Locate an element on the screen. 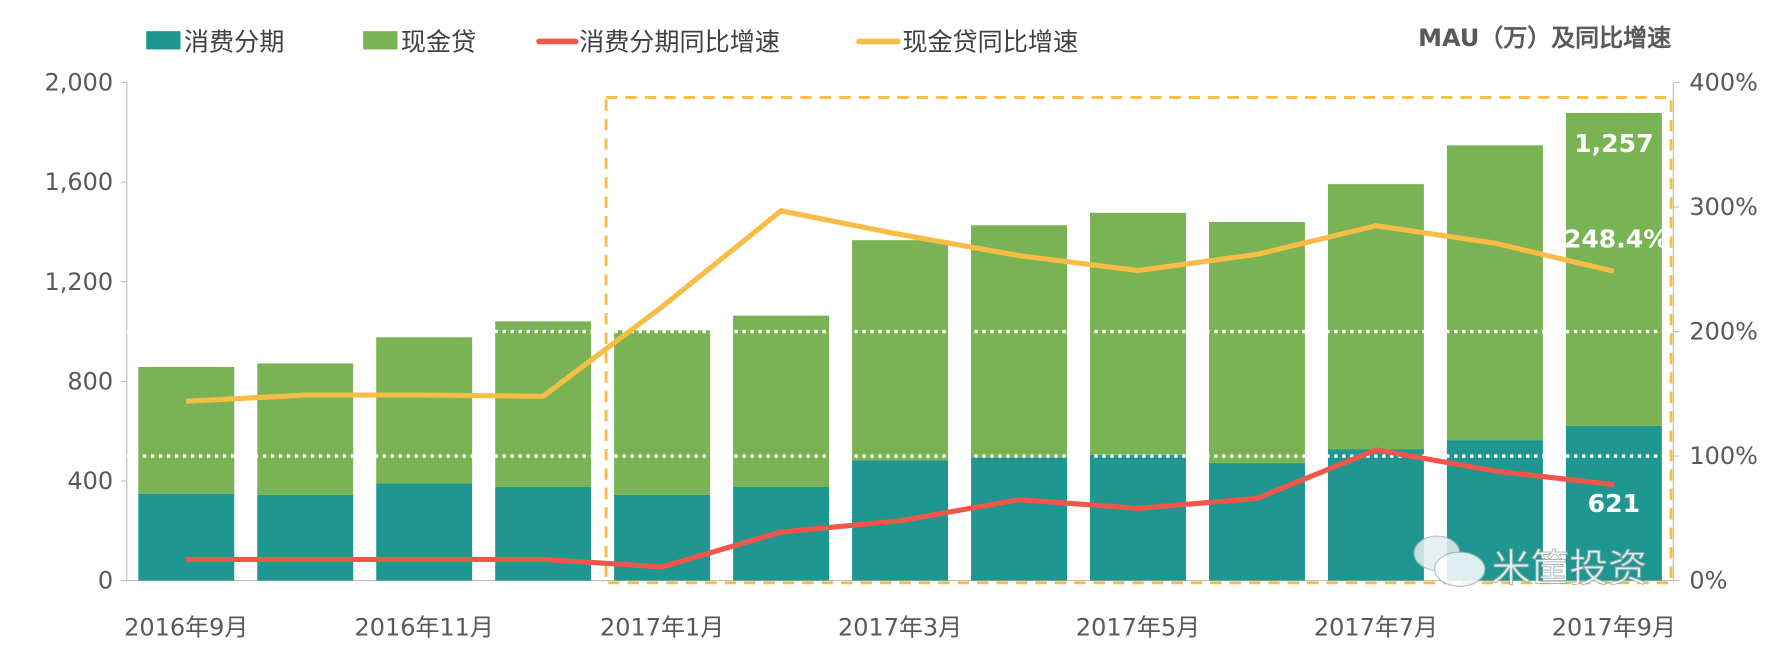 This screenshot has height=654, width=1791. data-label-installment: 621 is located at coordinates (1614, 503).